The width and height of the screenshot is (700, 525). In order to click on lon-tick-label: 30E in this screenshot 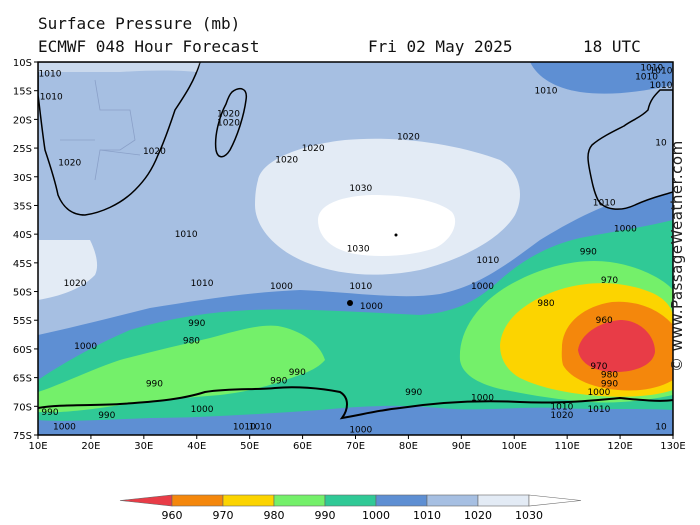, I will do `click(143, 446)`.